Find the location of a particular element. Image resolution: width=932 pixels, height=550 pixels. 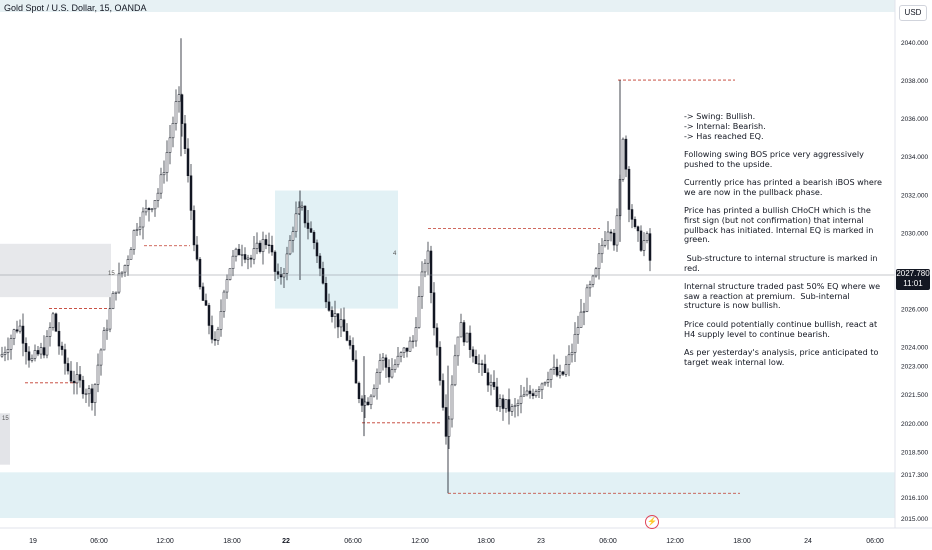

lightning-alert-icon: ⚡ is located at coordinates (652, 522).